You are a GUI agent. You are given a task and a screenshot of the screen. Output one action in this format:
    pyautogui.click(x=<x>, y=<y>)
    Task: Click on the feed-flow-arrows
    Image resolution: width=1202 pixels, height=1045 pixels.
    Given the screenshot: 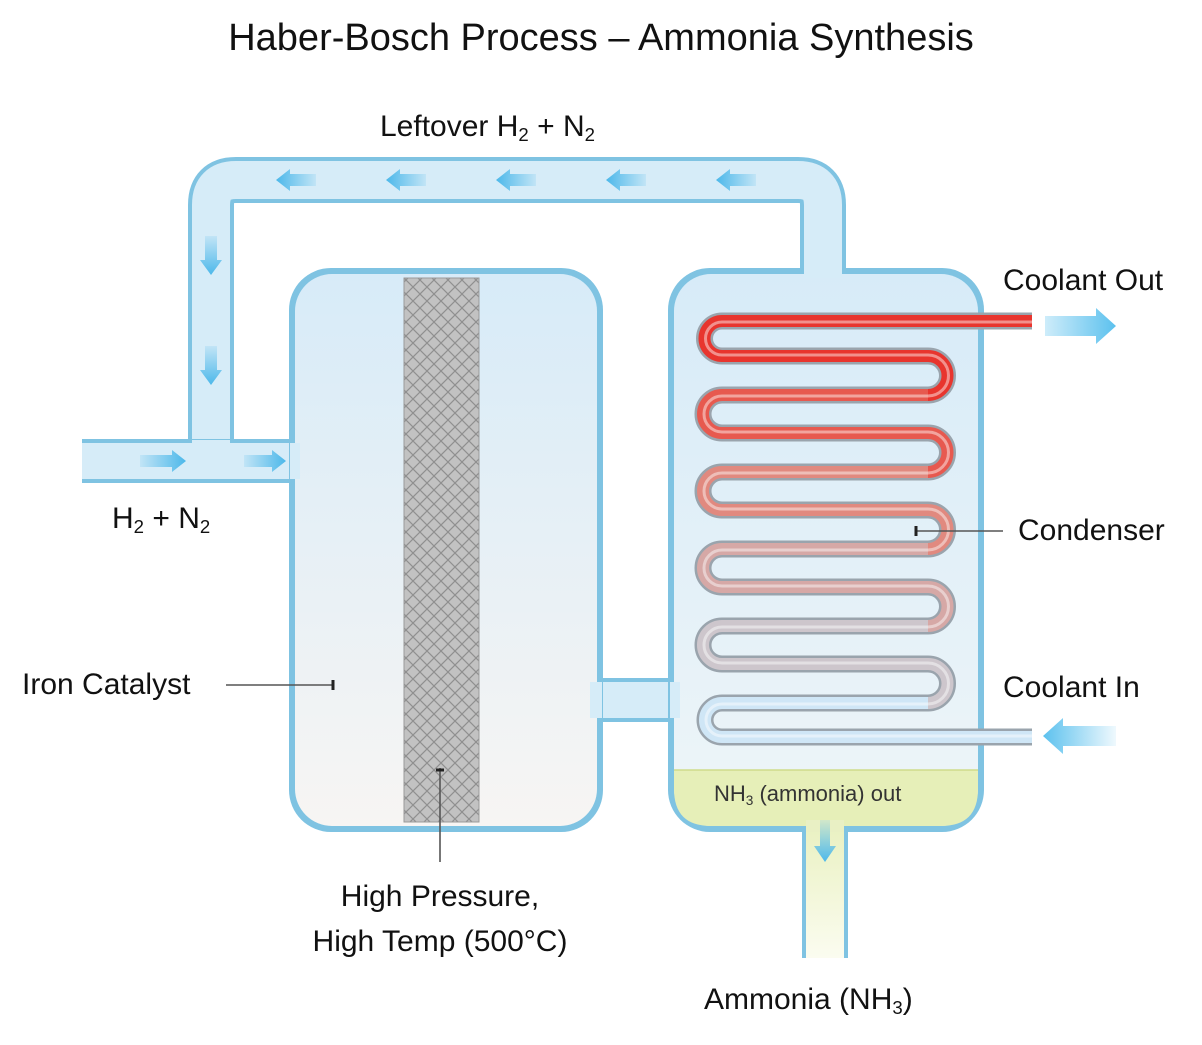 What is the action you would take?
    pyautogui.click(x=213, y=461)
    